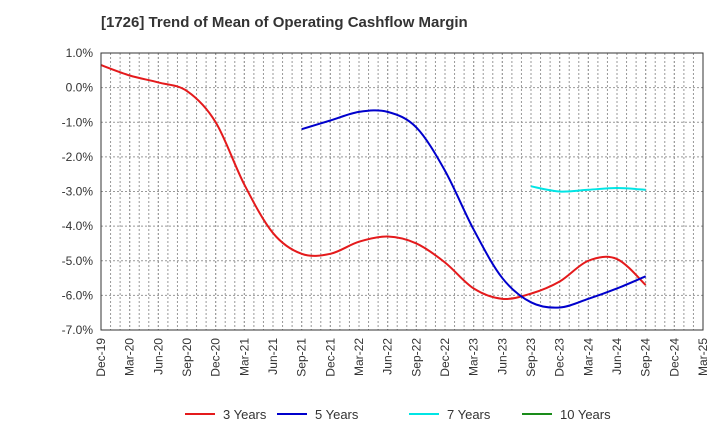  I want to click on y-tick-label: -4.0%, so click(78, 226).